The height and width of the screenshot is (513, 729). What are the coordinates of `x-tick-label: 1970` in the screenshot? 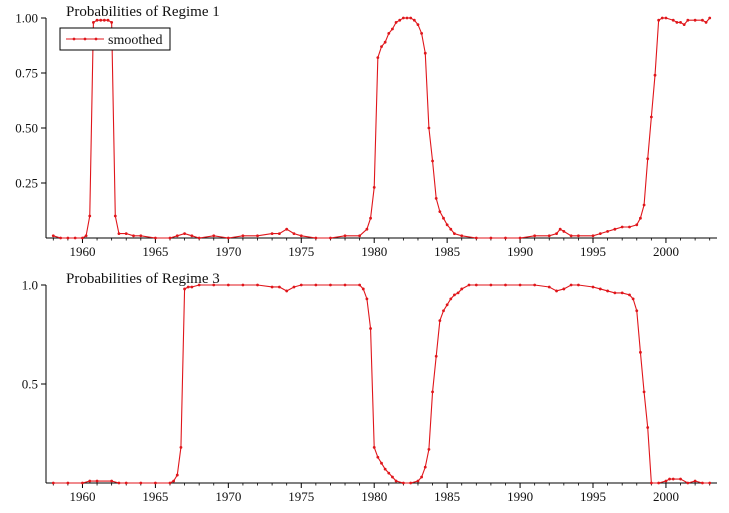 It's located at (228, 496).